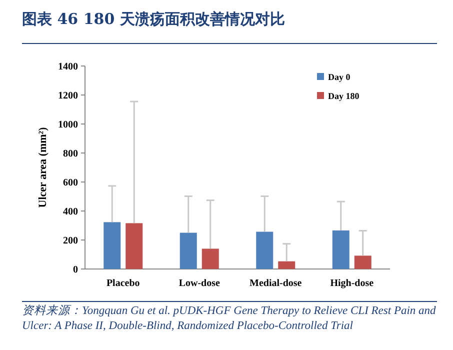 This screenshot has width=453, height=350. Describe the element at coordinates (276, 283) in the screenshot. I see `x-tick-label: Medial-dose` at that location.